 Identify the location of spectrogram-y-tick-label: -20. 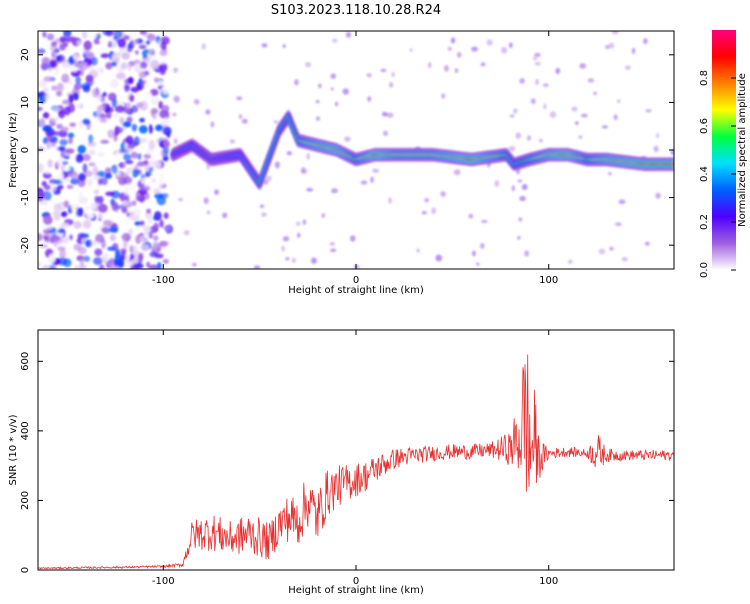
(25, 245).